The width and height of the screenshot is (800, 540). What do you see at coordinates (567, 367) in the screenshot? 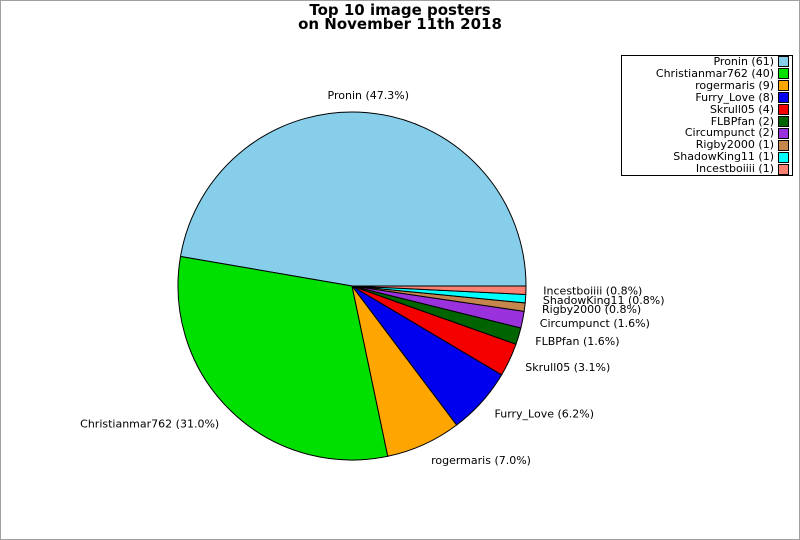
I see `slice-label-skrull05: Skrull05 (3.1%)` at bounding box center [567, 367].